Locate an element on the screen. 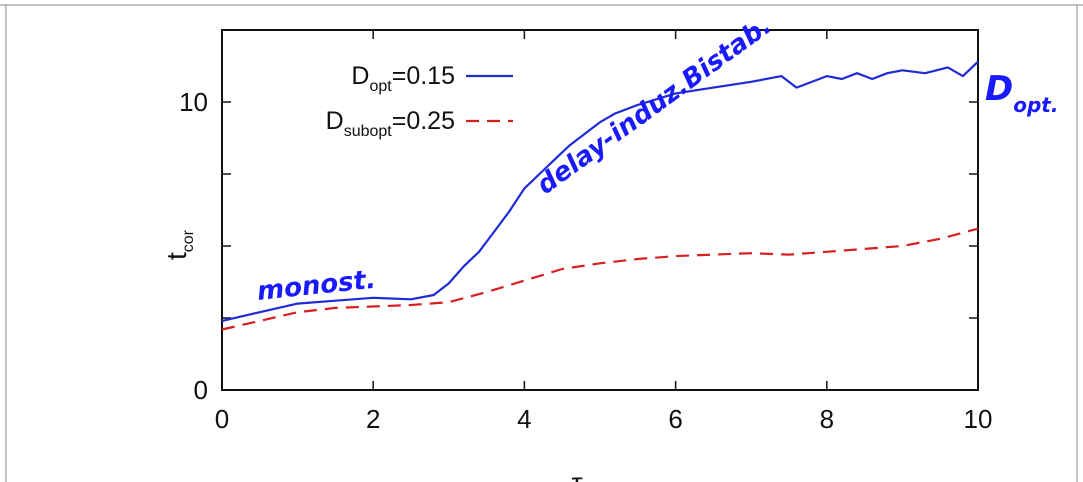  legend-label-series-1: Dopt=0.15 is located at coordinates (403, 78).